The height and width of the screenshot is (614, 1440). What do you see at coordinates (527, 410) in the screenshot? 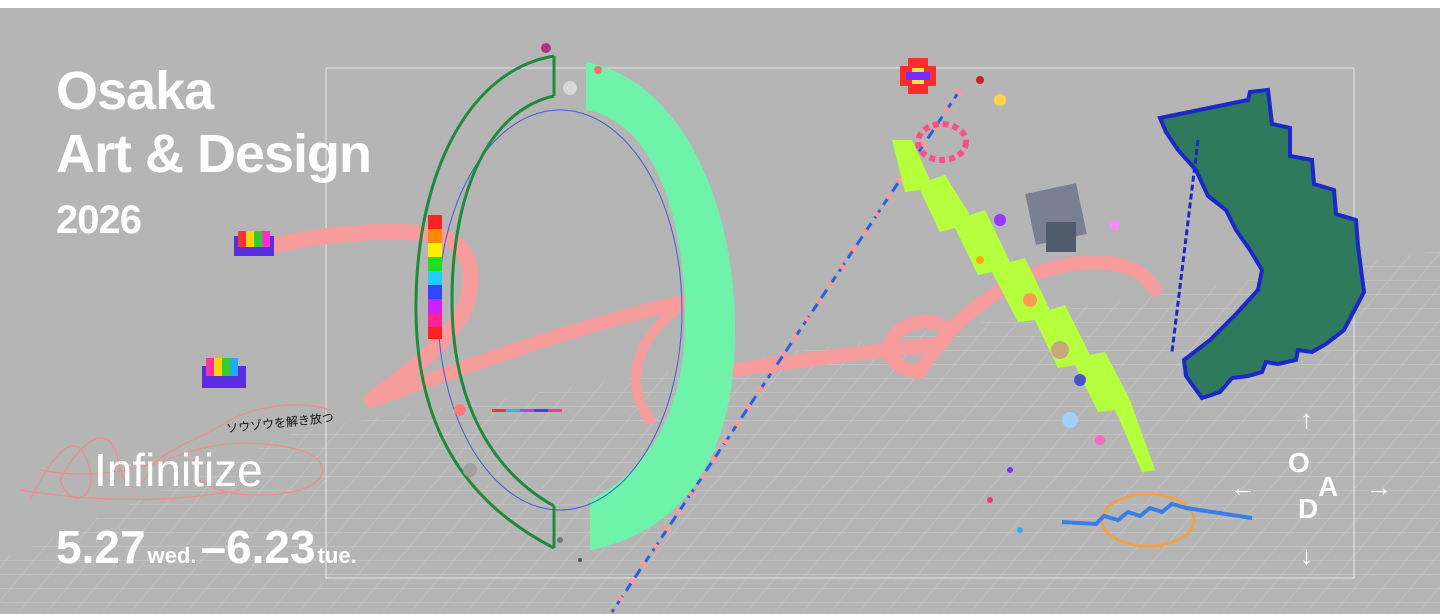
I see `rainbow-dash` at bounding box center [527, 410].